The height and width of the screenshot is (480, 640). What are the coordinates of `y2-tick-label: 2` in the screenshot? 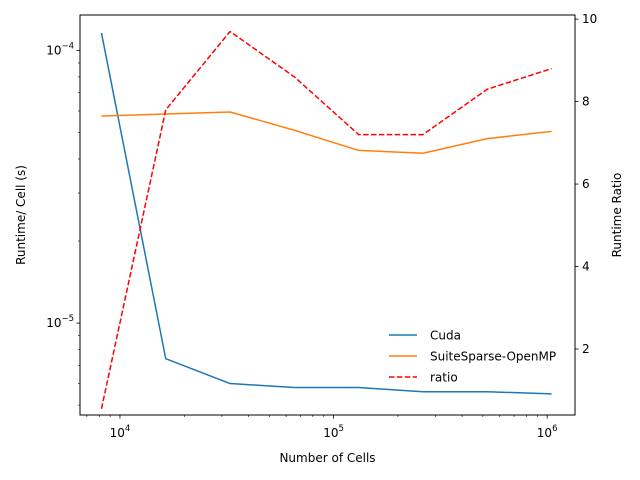 It's located at (586, 349).